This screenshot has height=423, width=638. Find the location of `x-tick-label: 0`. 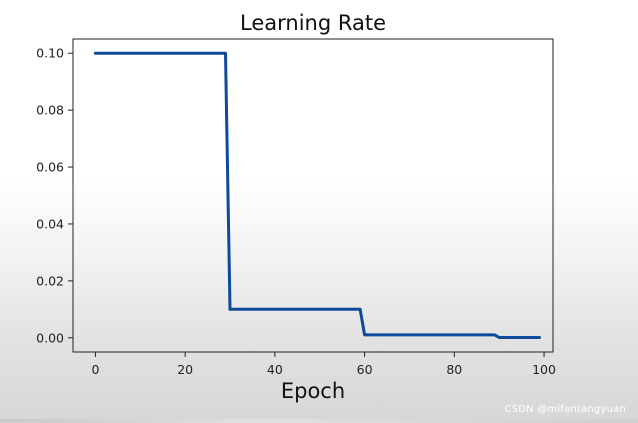

x-tick-label: 0 is located at coordinates (95, 369).